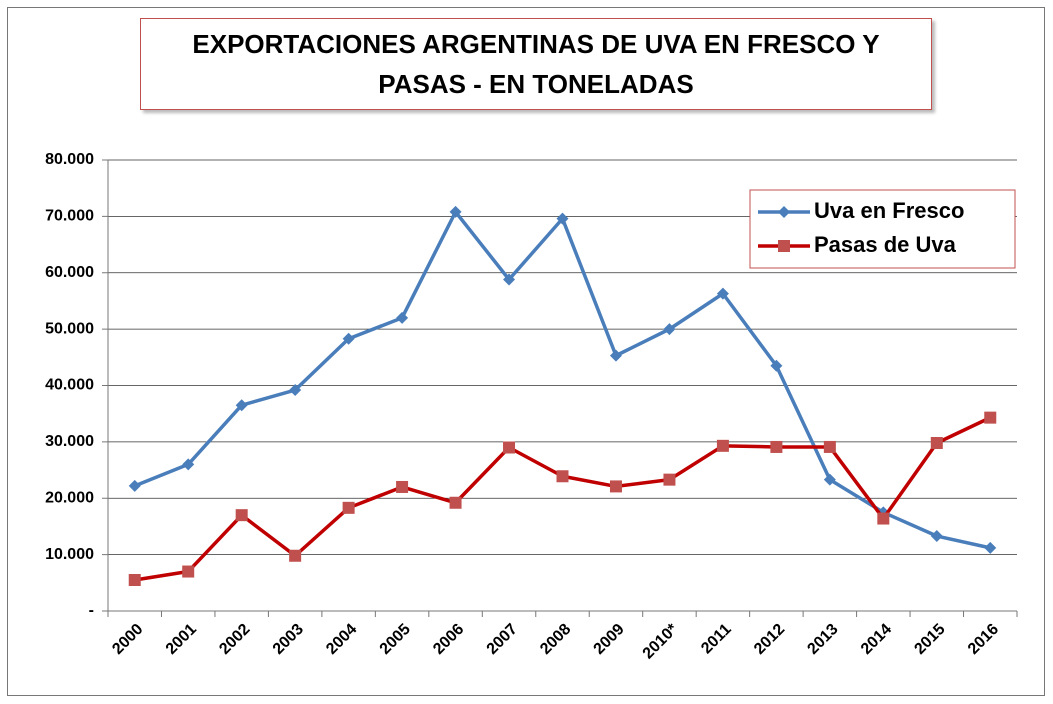  What do you see at coordinates (882, 229) in the screenshot?
I see `legend-box` at bounding box center [882, 229].